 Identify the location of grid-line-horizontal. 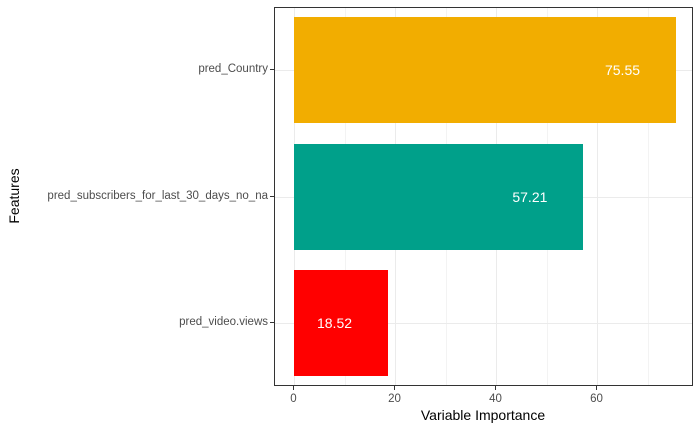
(483, 323).